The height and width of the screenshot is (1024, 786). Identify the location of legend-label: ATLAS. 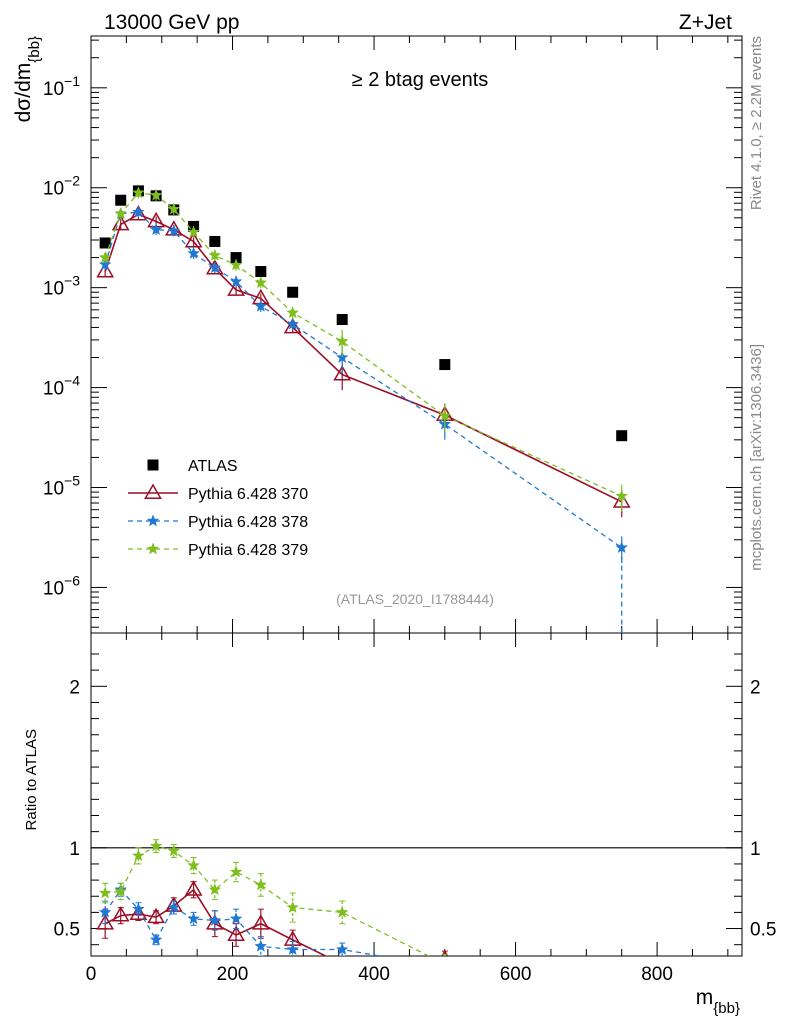
(213, 466).